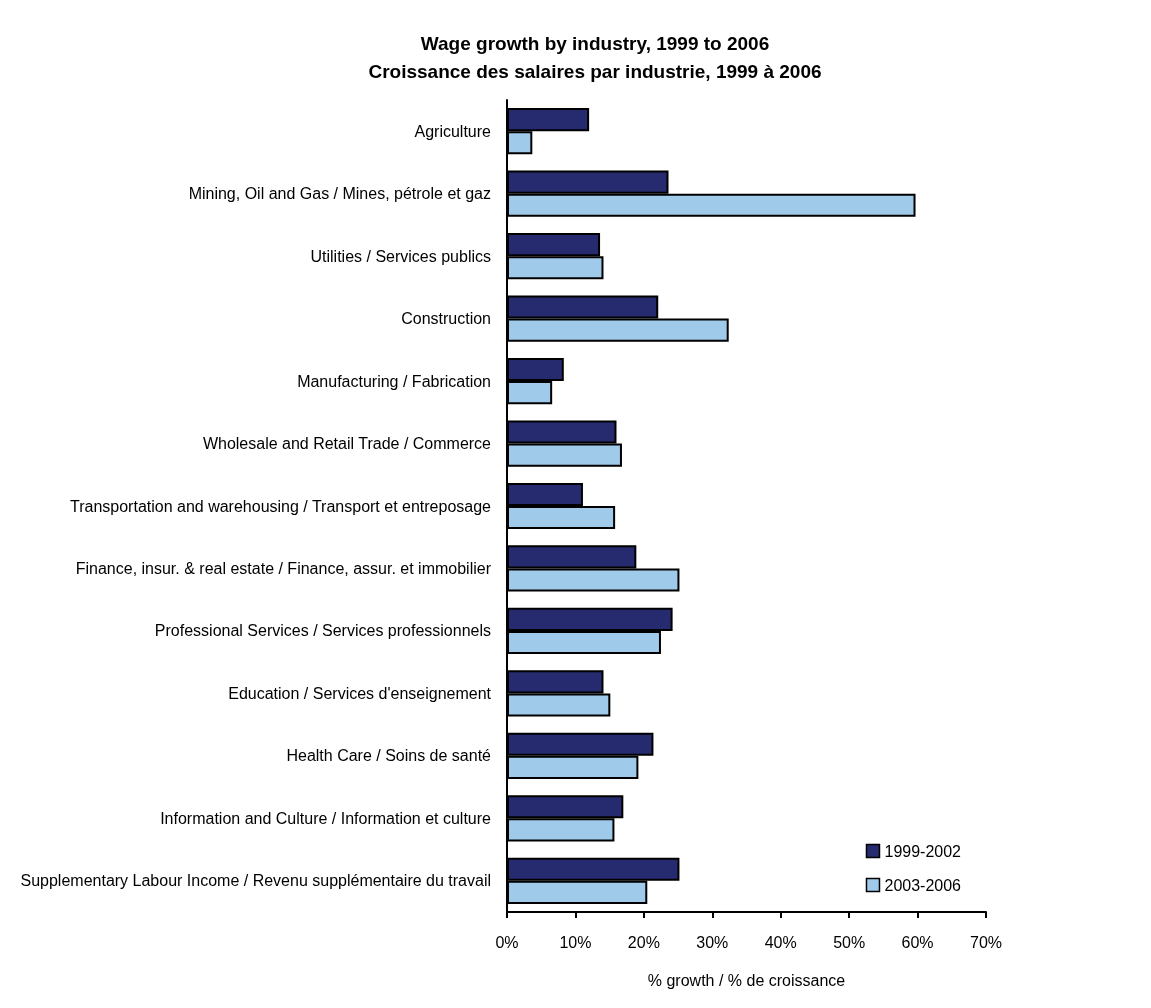 The width and height of the screenshot is (1151, 1008). What do you see at coordinates (746, 980) in the screenshot?
I see `x-axis-title: % growth / % de croissance` at bounding box center [746, 980].